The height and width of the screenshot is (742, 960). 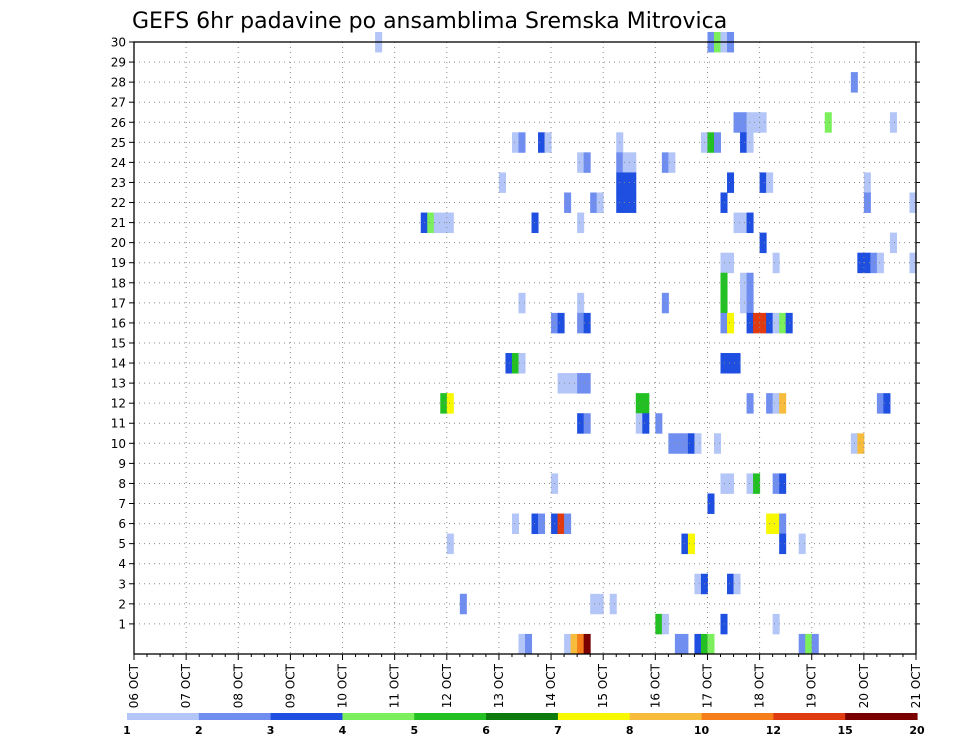 What do you see at coordinates (118, 83) in the screenshot?
I see `y-tick-label: 28` at bounding box center [118, 83].